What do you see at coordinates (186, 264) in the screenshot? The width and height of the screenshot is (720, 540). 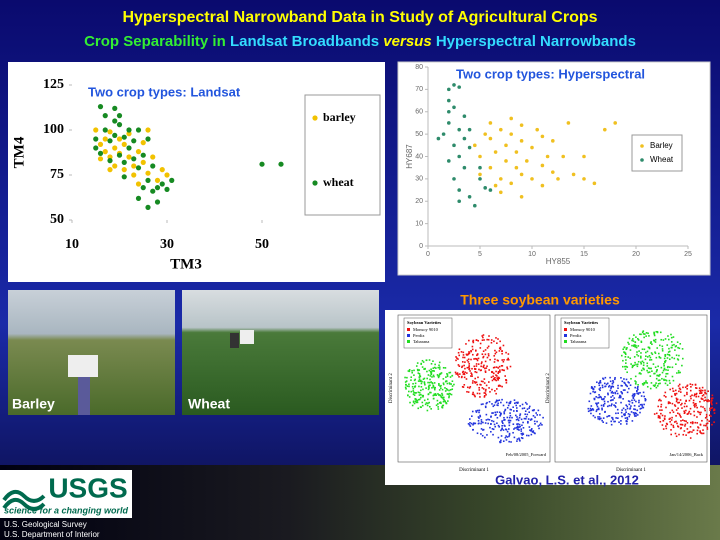 I see `x-axis-label: TM3` at bounding box center [186, 264].